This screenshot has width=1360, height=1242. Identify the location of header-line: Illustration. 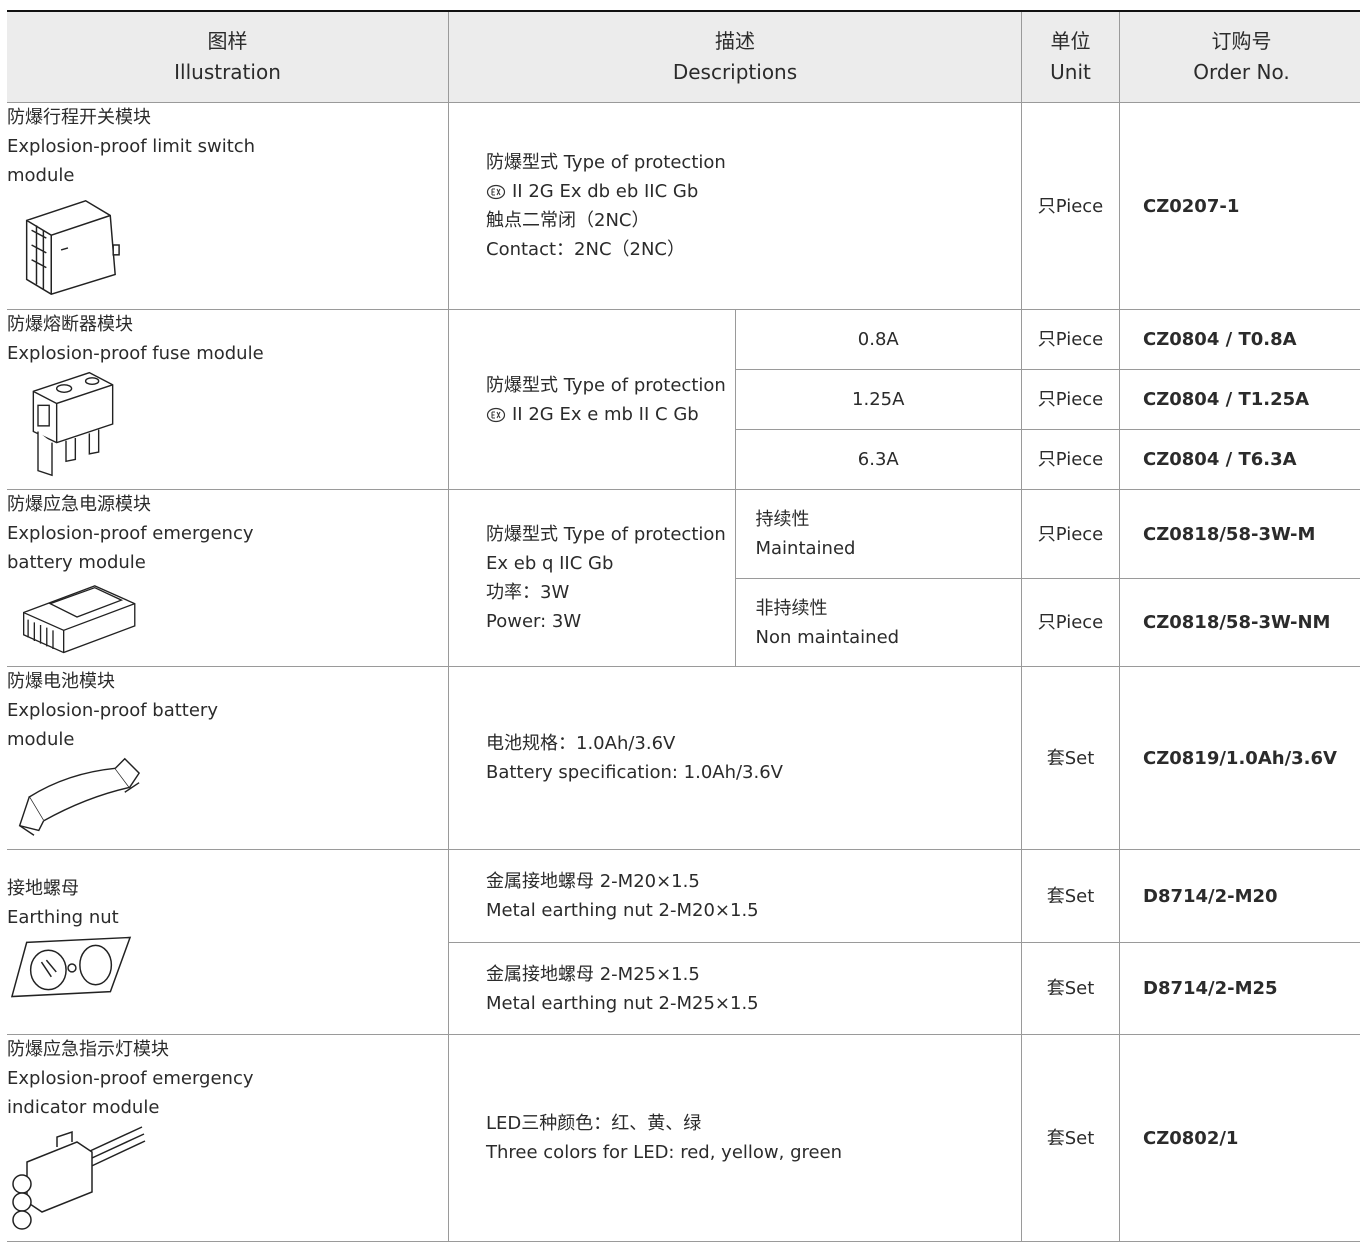
(227, 72).